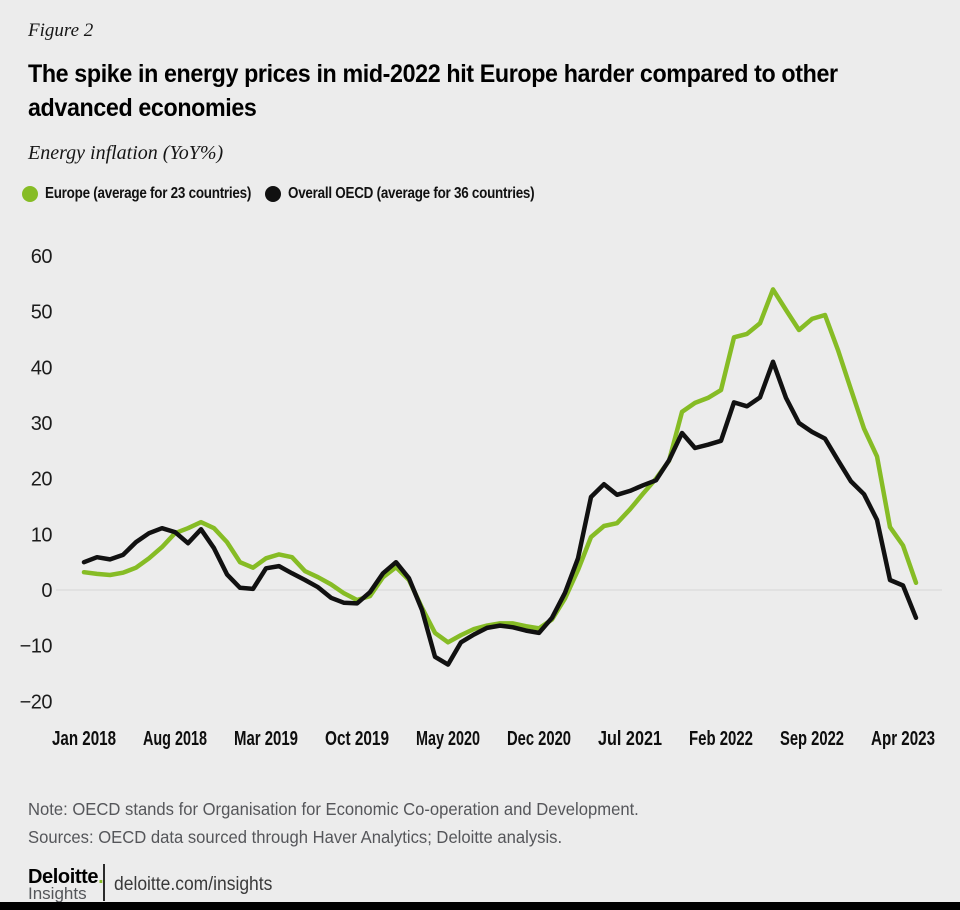 This screenshot has width=960, height=910. Describe the element at coordinates (36, 702) in the screenshot. I see `y-axis-tick-label: −20` at that location.